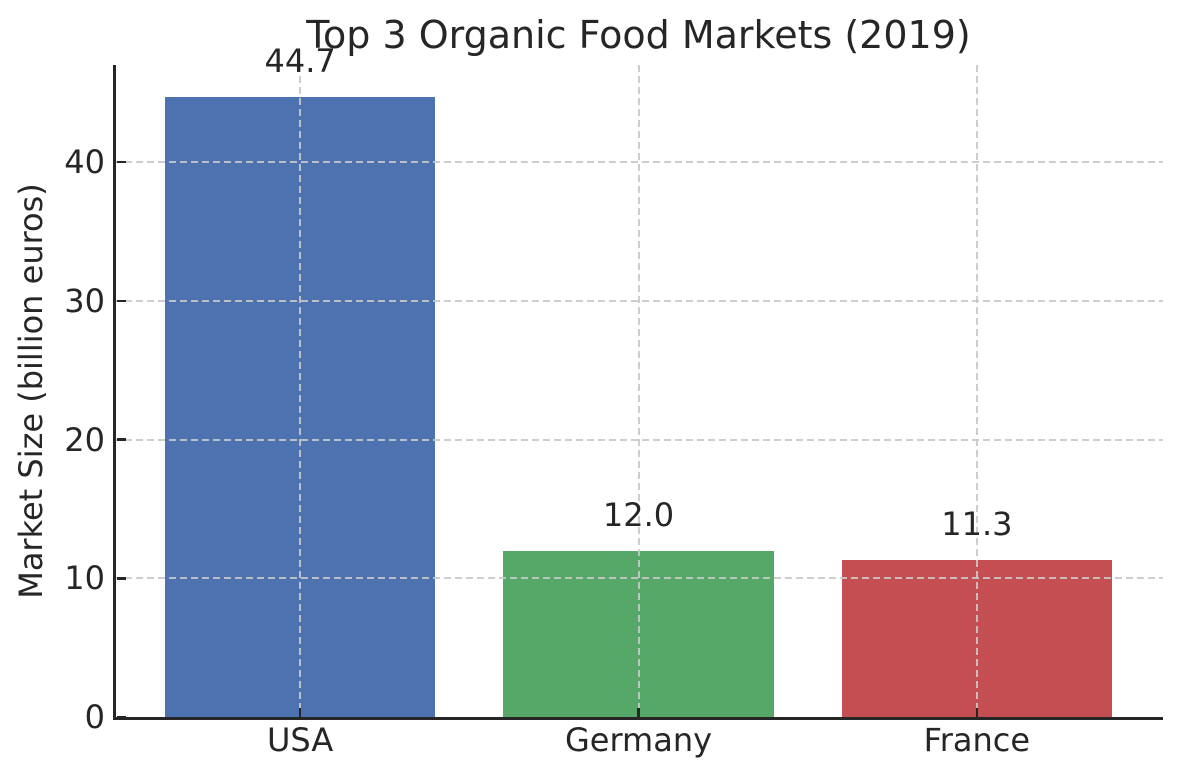  I want to click on x-tick-label-usa: USA, so click(300, 740).